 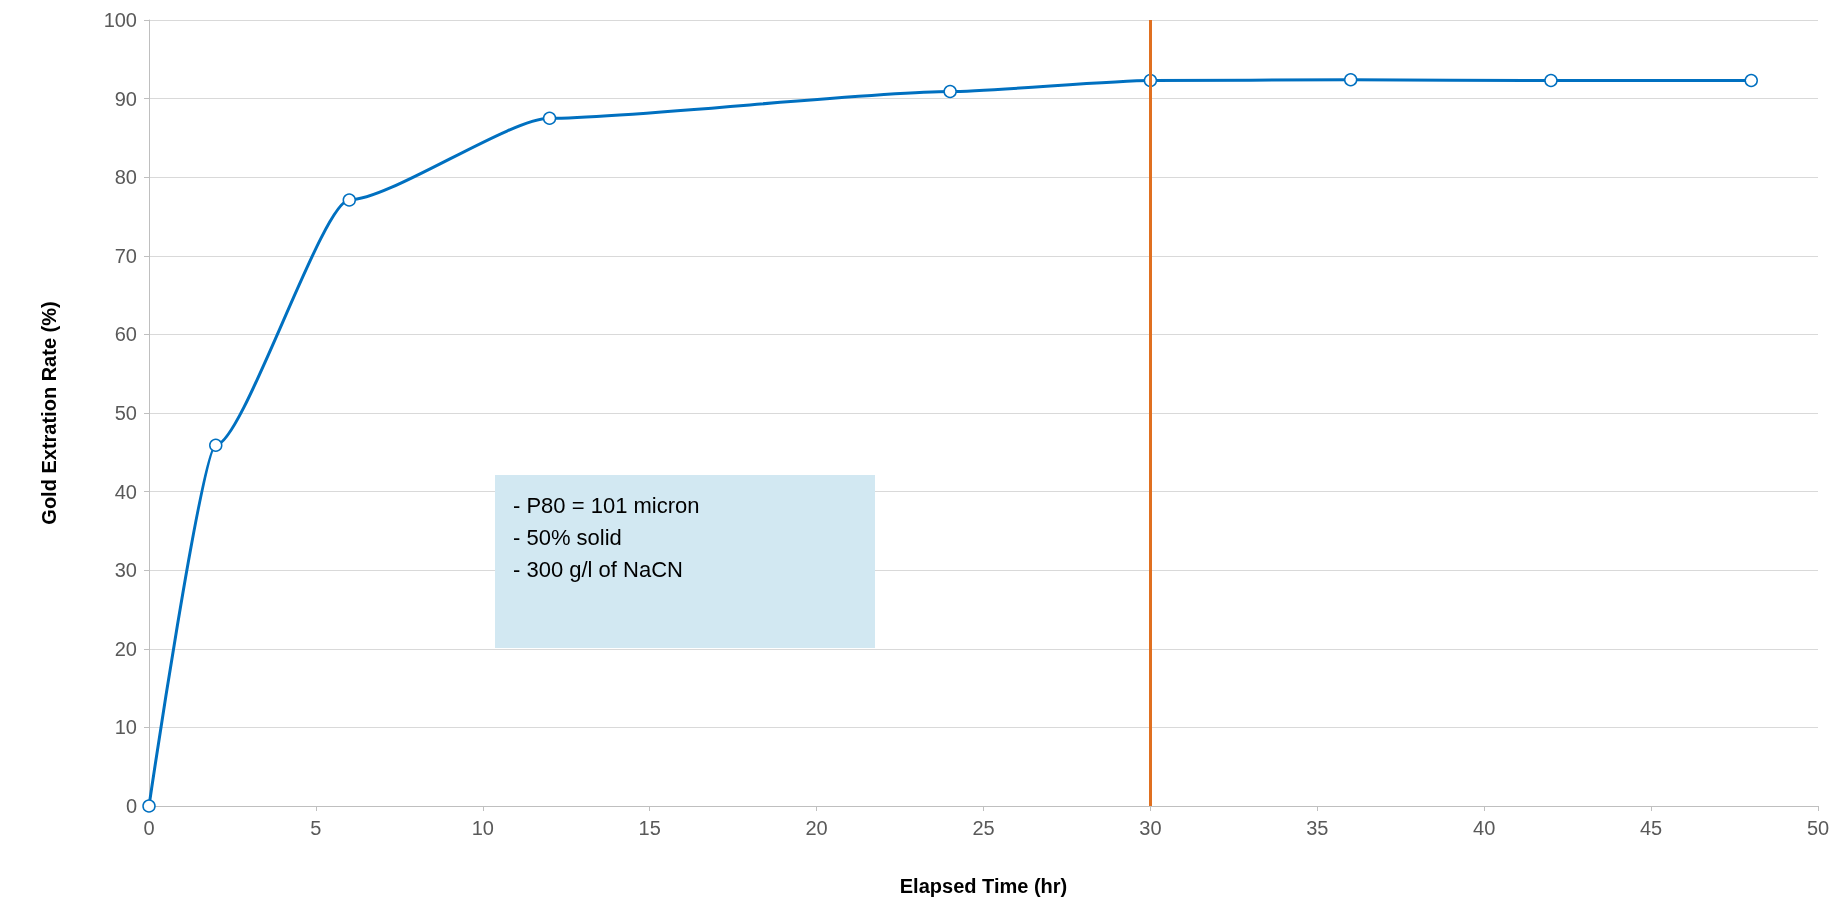 What do you see at coordinates (125, 98) in the screenshot?
I see `y-tick-label: 90` at bounding box center [125, 98].